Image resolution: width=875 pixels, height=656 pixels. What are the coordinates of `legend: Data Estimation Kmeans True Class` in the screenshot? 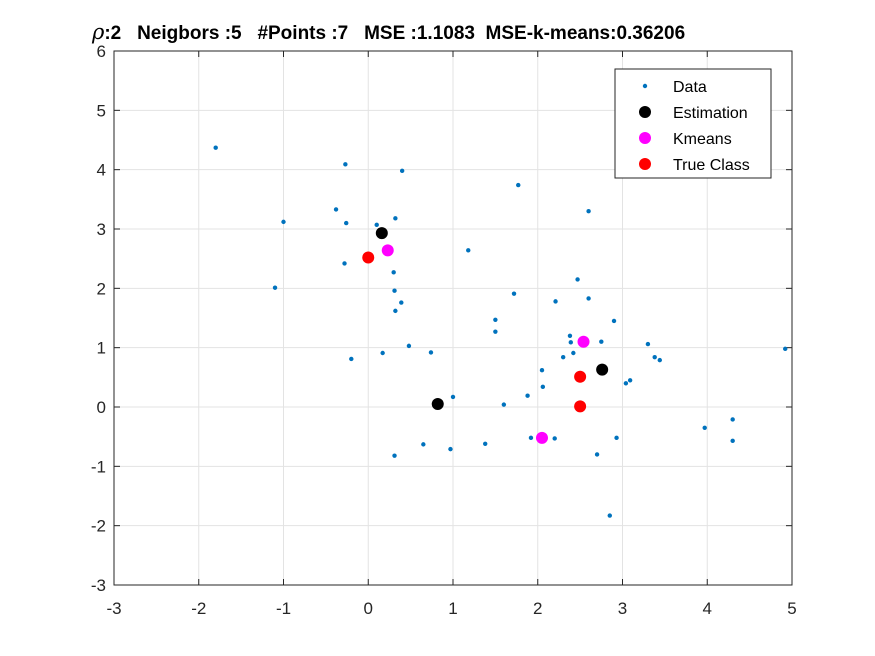 It's located at (693, 123).